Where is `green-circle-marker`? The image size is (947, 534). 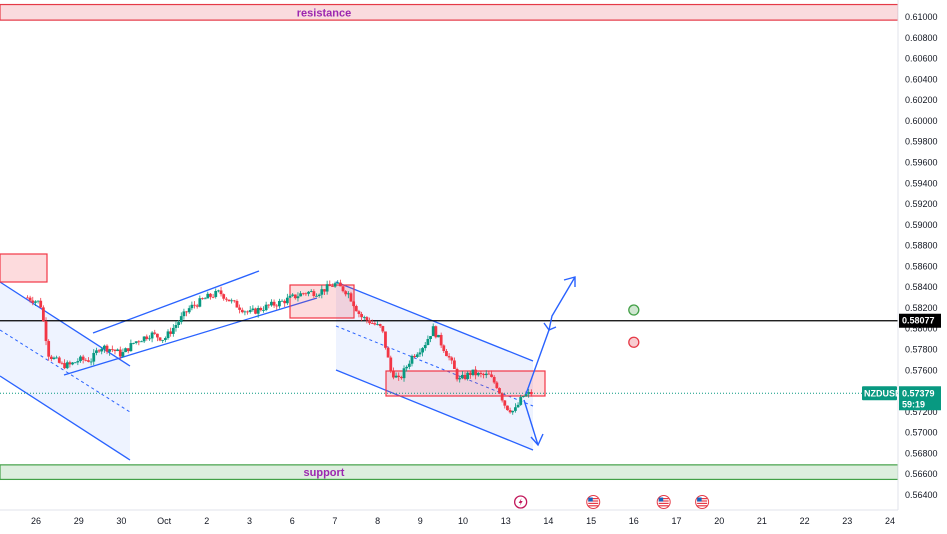
green-circle-marker is located at coordinates (634, 310).